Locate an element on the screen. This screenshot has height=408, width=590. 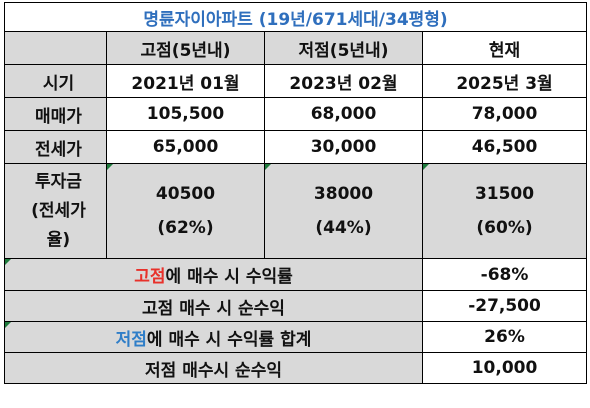
summary-label-3: 저점 매수시 순수익 is located at coordinates (213, 368).